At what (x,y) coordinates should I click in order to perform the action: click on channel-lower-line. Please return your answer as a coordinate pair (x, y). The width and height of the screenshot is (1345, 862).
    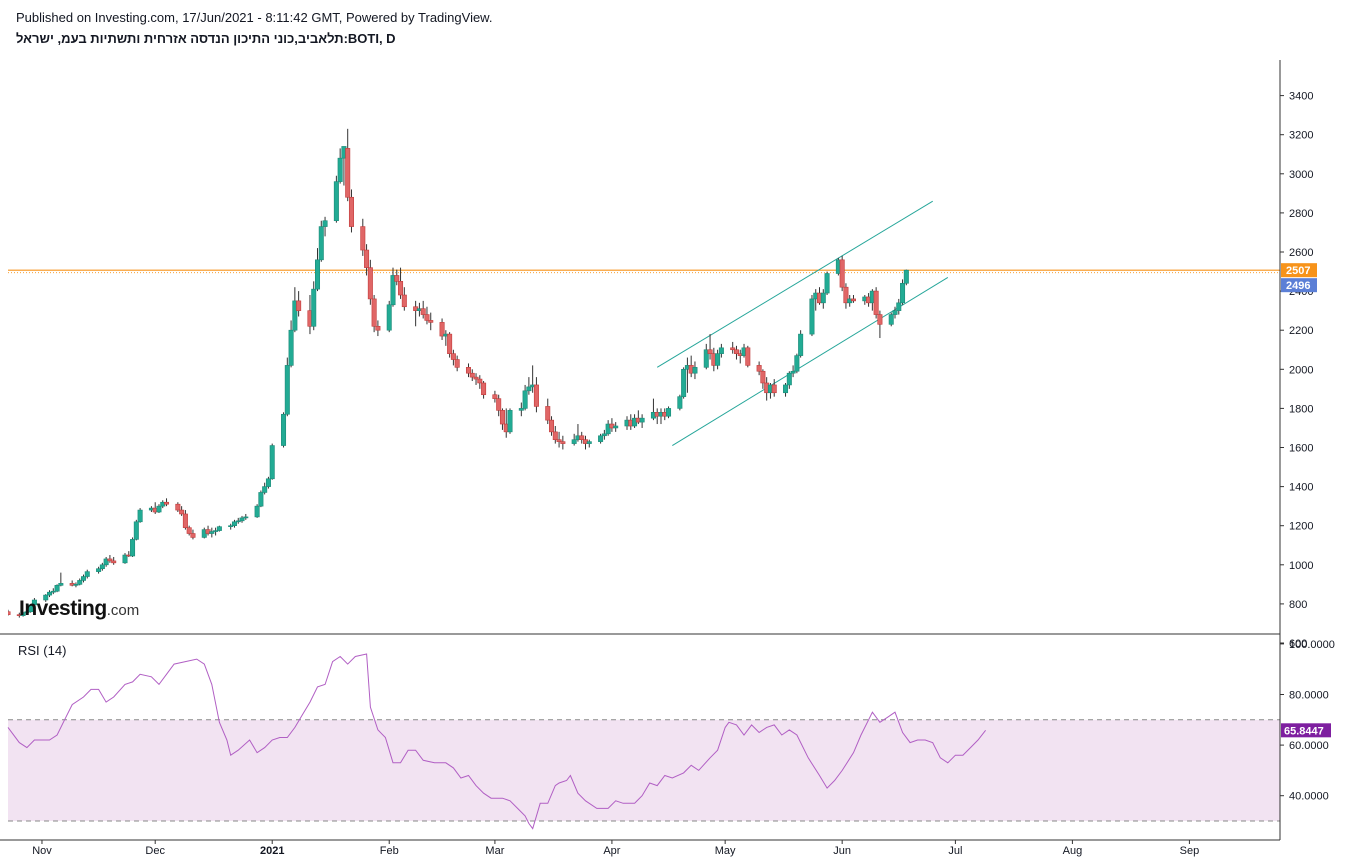
    Looking at the image, I should click on (810, 361).